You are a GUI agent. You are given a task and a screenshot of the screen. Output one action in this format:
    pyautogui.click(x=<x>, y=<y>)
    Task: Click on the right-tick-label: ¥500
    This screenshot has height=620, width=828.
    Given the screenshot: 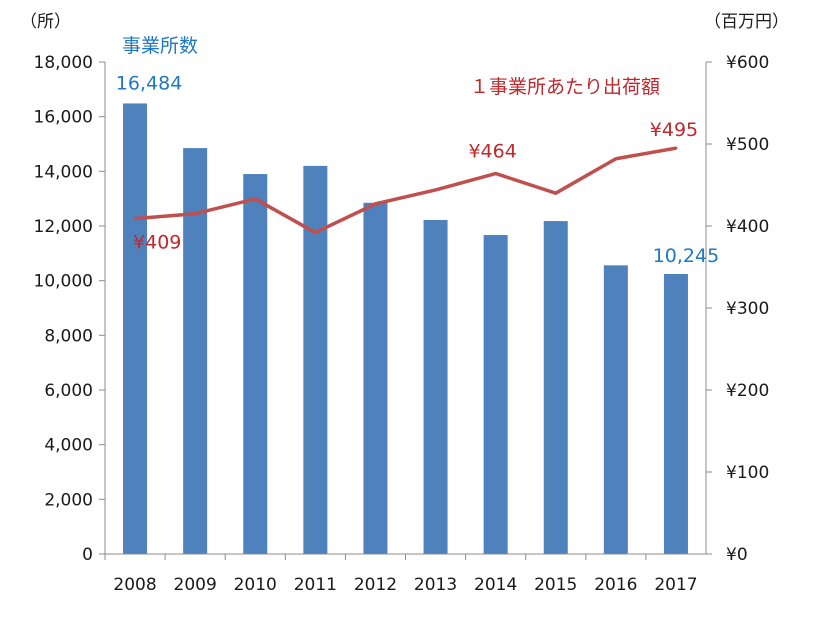 What is the action you would take?
    pyautogui.click(x=747, y=145)
    